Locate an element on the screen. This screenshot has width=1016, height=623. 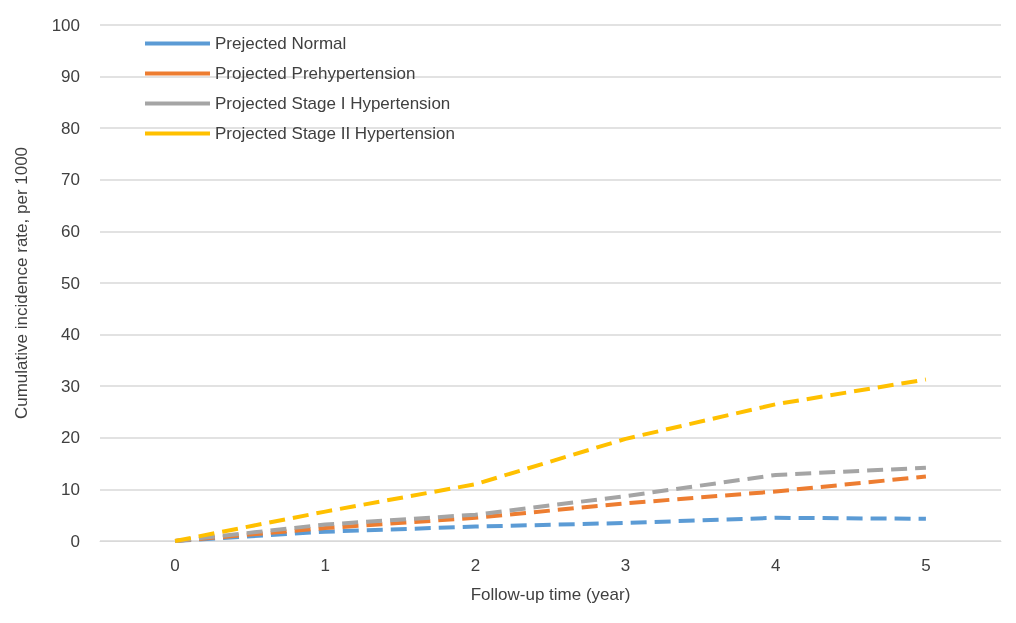
y-tick-label: 70 is located at coordinates (70, 180).